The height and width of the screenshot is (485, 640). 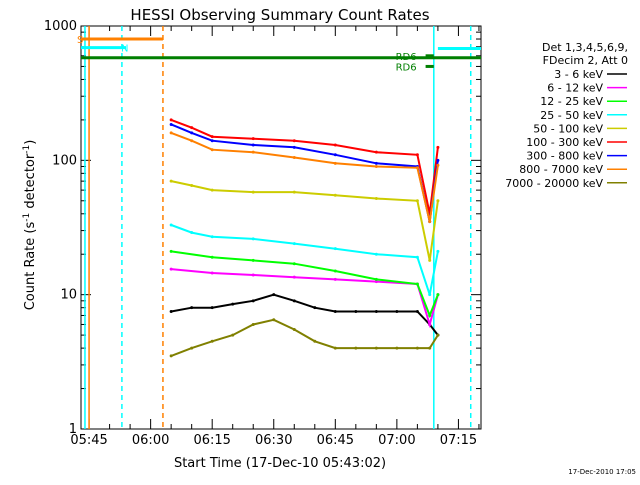 I want to click on legend-header-1: Det 1,3,4,5,6,9,, so click(x=585, y=47).